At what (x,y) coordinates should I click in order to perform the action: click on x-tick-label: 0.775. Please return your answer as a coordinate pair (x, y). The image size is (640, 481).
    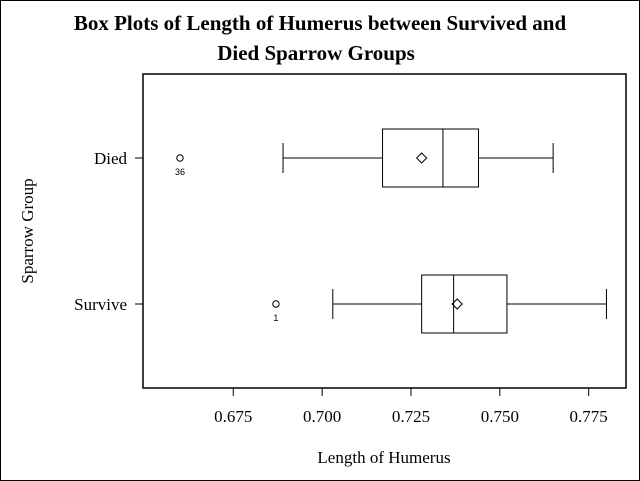
    Looking at the image, I should click on (589, 416).